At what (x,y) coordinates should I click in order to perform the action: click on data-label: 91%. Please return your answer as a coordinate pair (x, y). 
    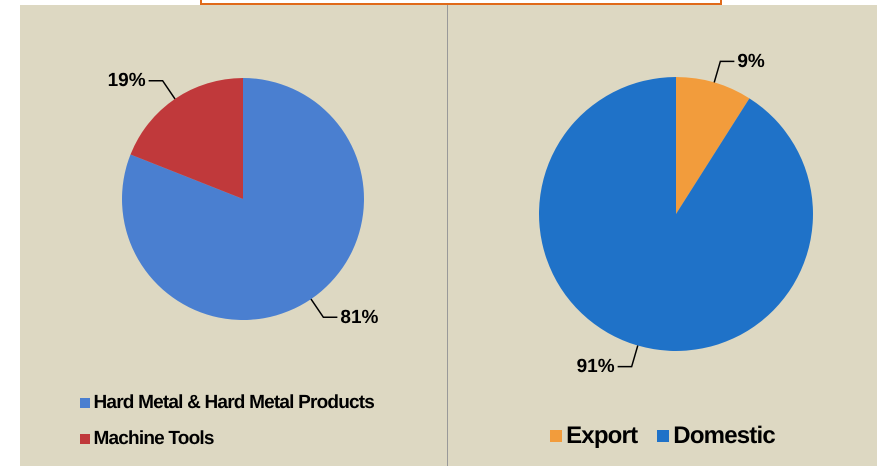
    Looking at the image, I should click on (595, 367).